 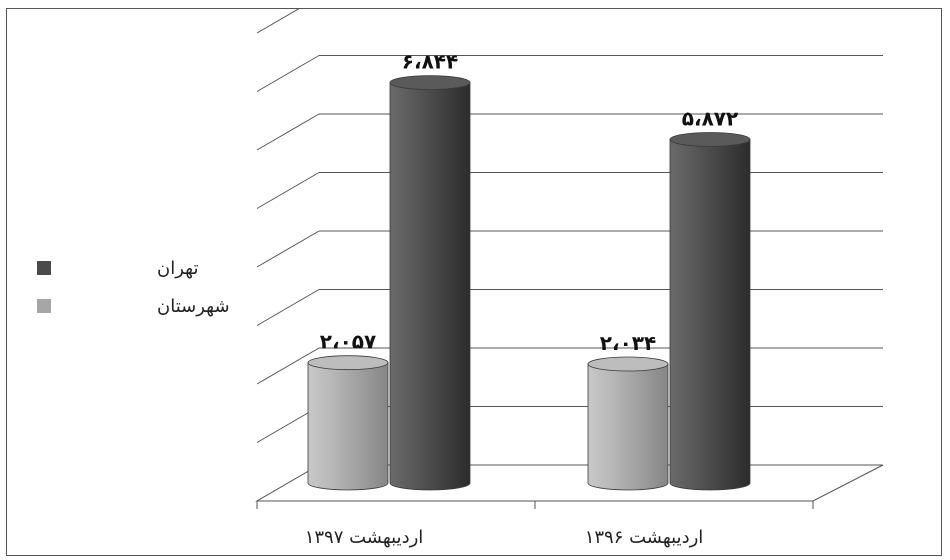 What do you see at coordinates (348, 342) in the screenshot?
I see `data-label: ۲،۰۵۷` at bounding box center [348, 342].